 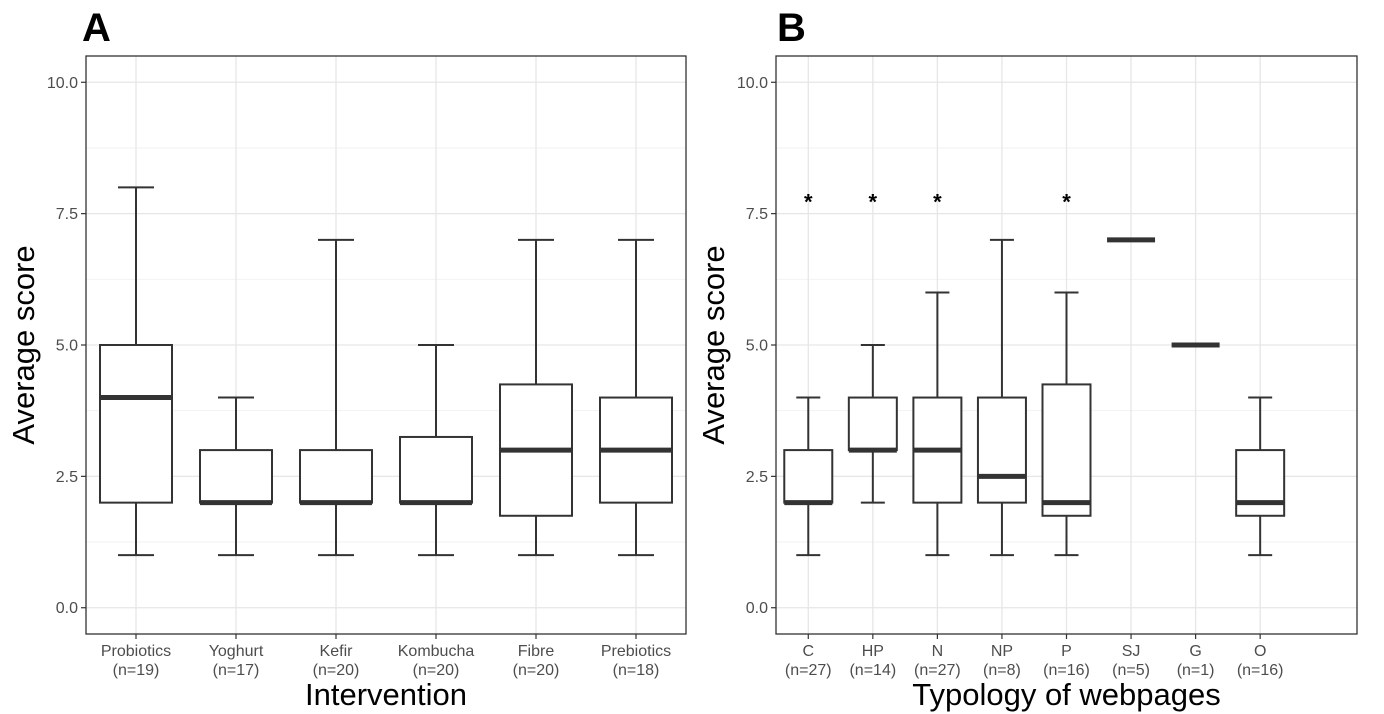 I want to click on x-tick-label: SJ, so click(x=1131, y=651).